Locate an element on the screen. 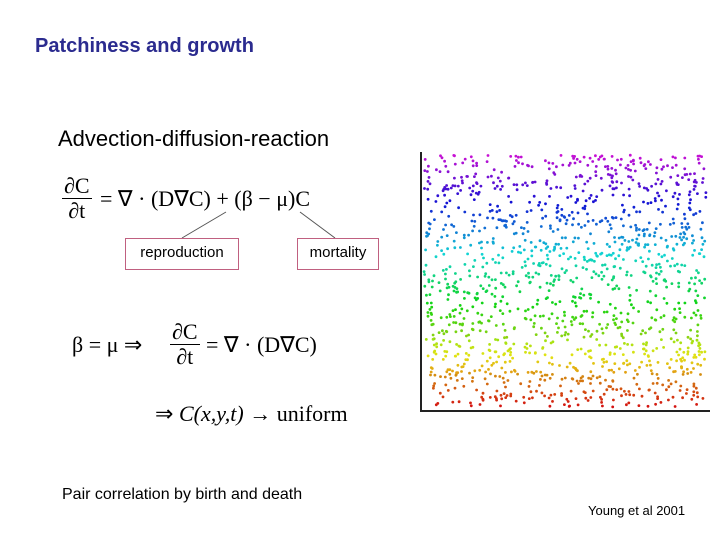 The width and height of the screenshot is (720, 540). equation-line: ⇒ C(x,y,t) → uniform is located at coordinates (251, 414).